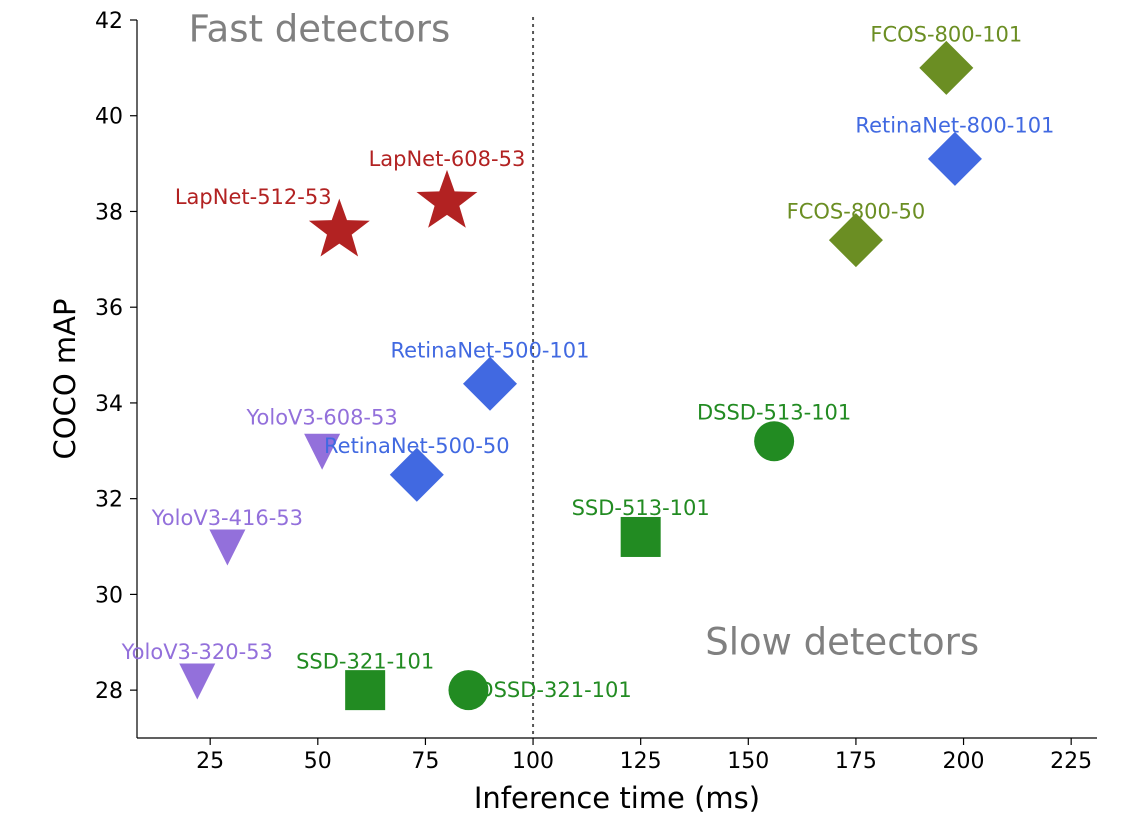  I want to click on y-tick-label-30: 30, so click(109, 595).